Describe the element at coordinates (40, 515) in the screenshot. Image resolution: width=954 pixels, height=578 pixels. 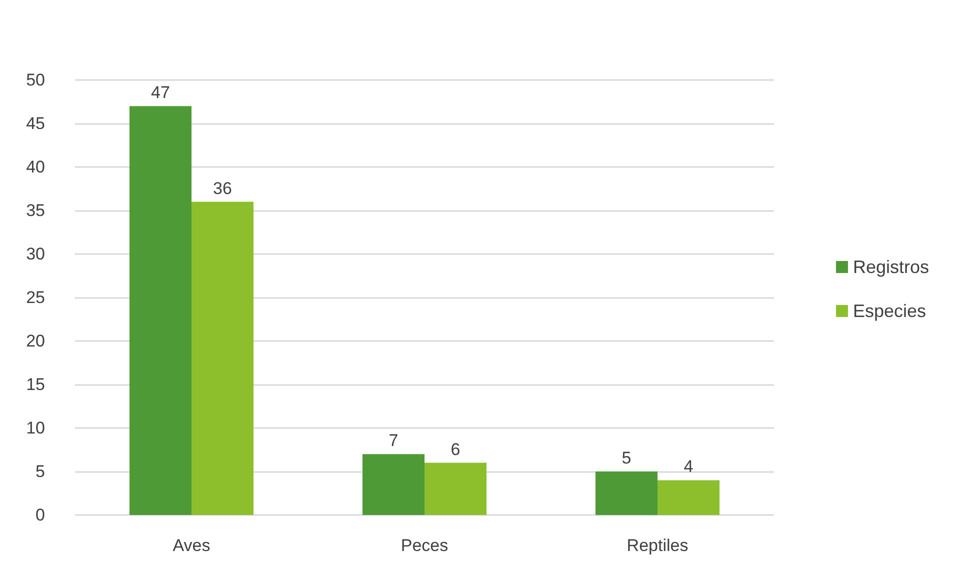
I see `y-tick-label: 0` at that location.